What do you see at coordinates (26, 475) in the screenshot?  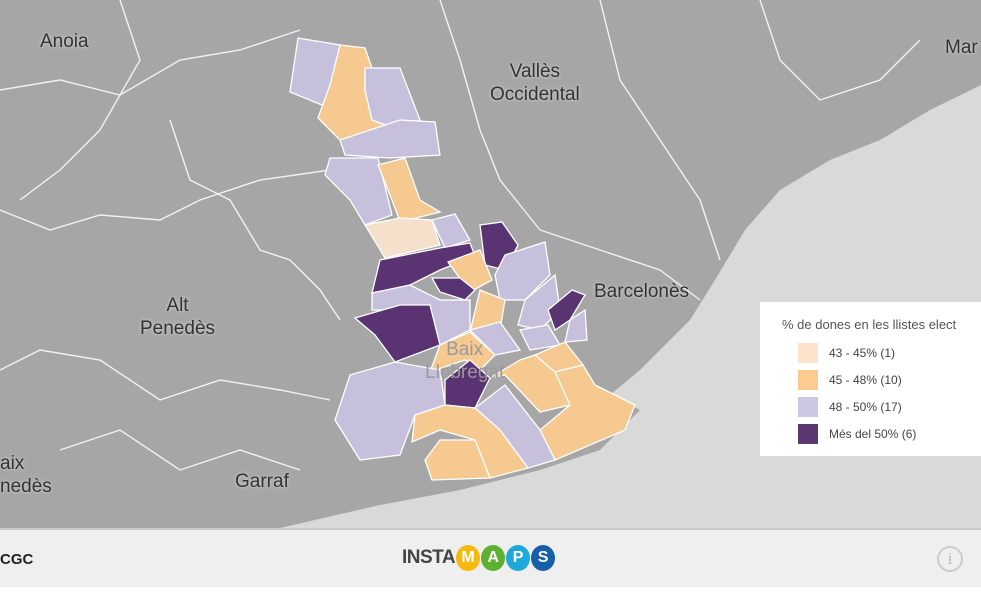 I see `label-baix-penedes: aix nedès` at bounding box center [26, 475].